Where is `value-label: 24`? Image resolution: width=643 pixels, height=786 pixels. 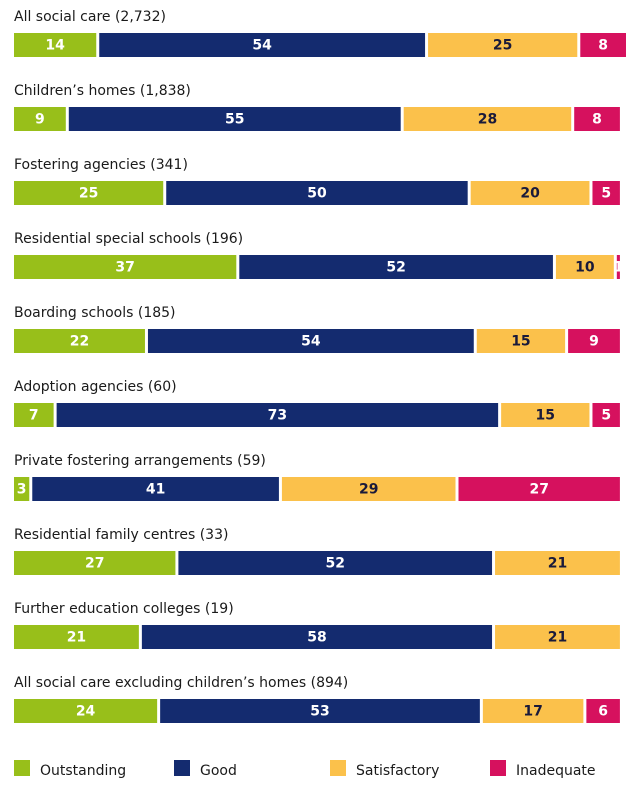 value-label: 24 is located at coordinates (86, 712).